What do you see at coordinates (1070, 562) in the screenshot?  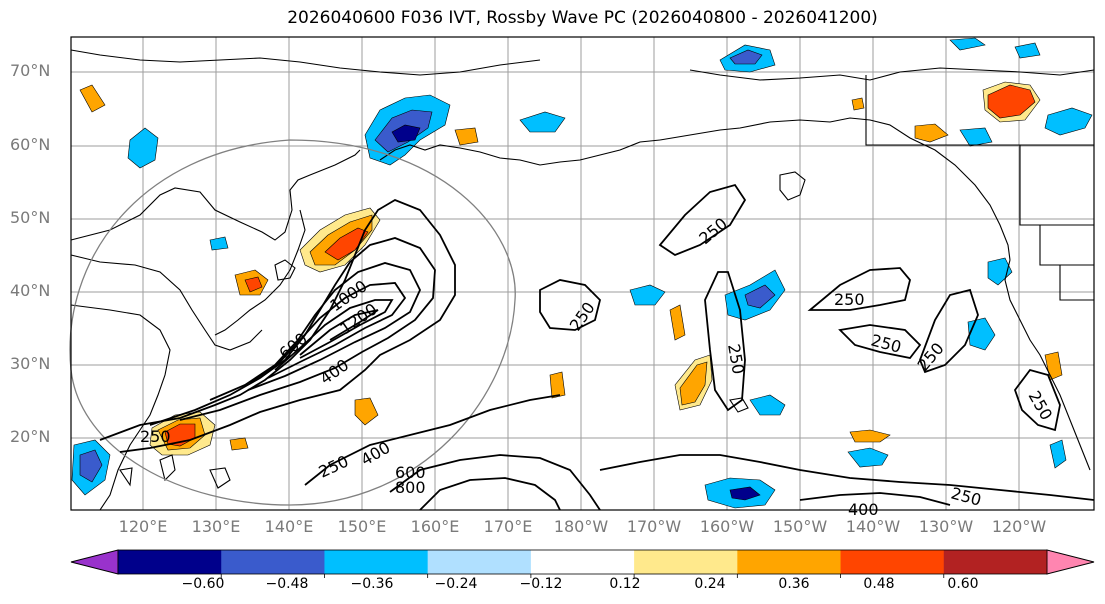 I see `colorbar-extend-right` at bounding box center [1070, 562].